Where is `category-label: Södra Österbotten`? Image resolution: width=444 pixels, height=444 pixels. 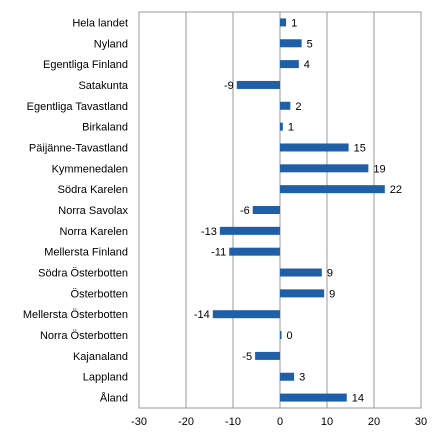
category-label: Södra Österbotten is located at coordinates (83, 274).